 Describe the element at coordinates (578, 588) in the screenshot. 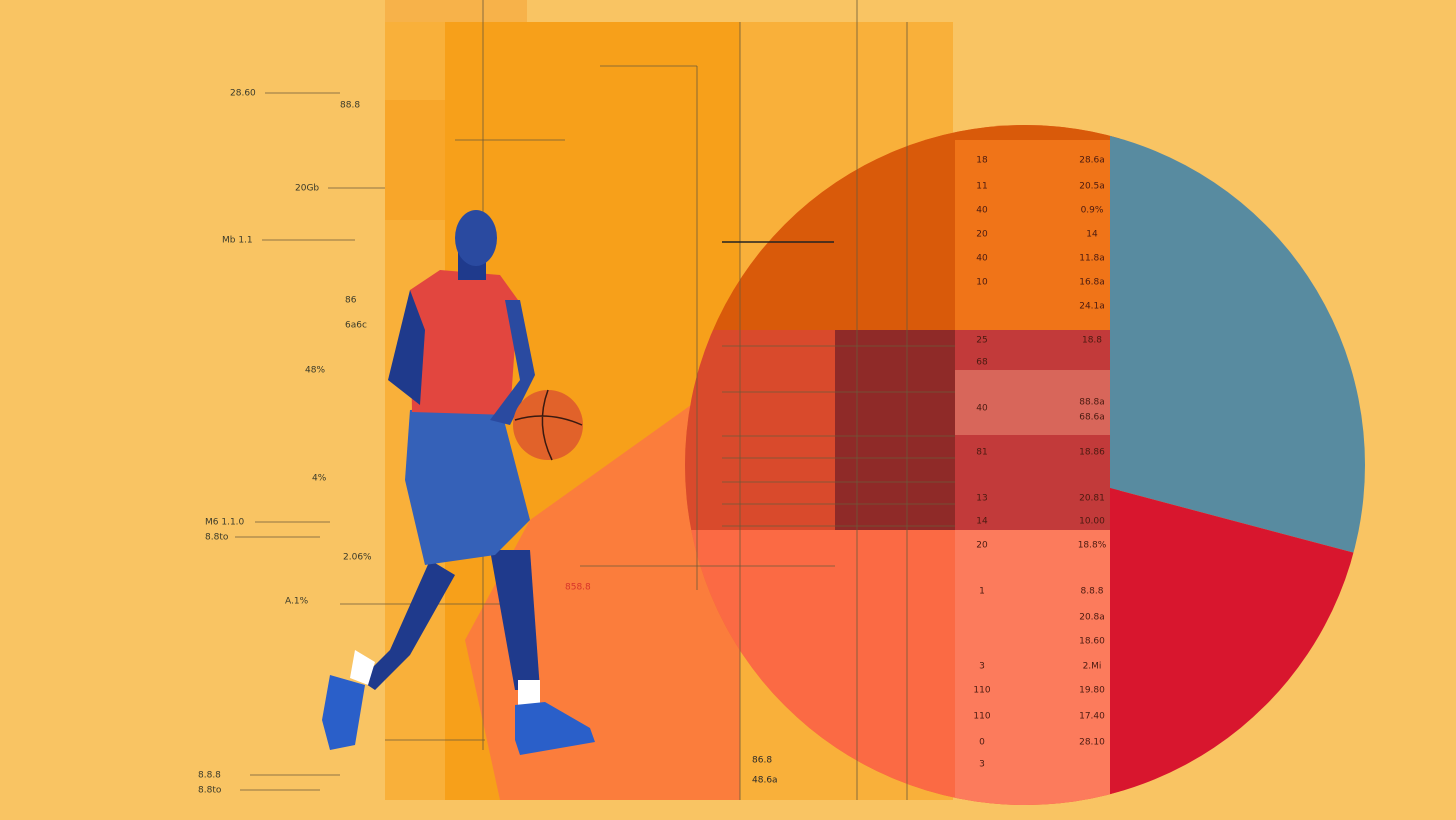

I see `mid-label: 858.8` at that location.